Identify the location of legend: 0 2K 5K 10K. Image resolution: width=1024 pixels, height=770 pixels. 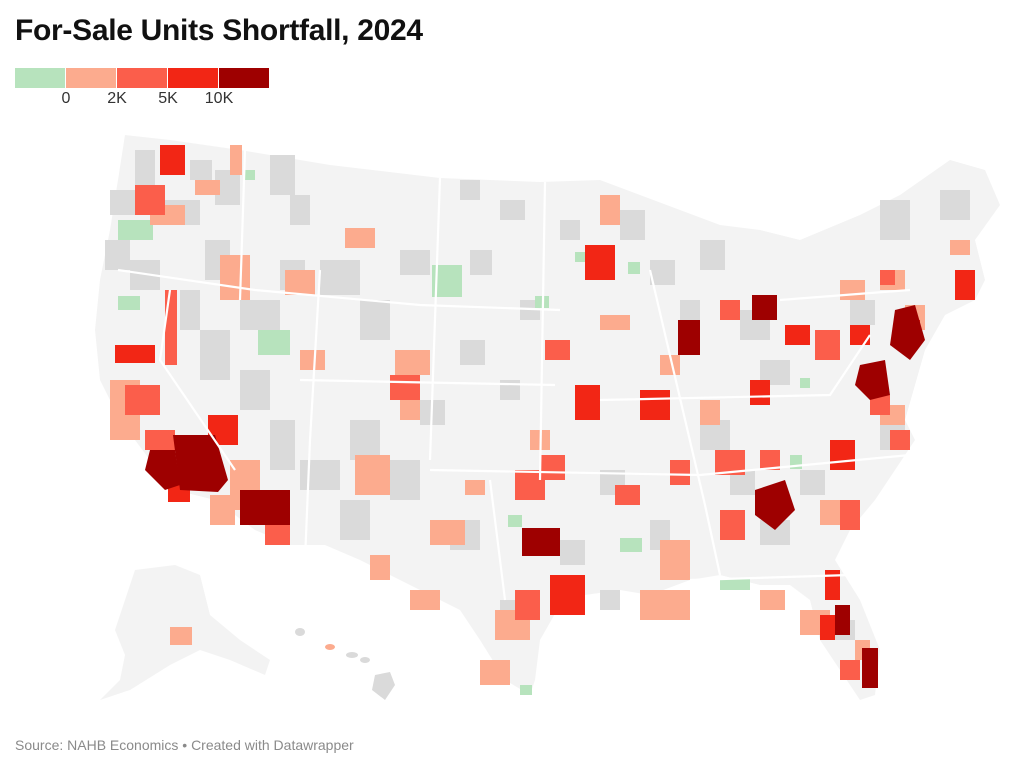
(142, 89).